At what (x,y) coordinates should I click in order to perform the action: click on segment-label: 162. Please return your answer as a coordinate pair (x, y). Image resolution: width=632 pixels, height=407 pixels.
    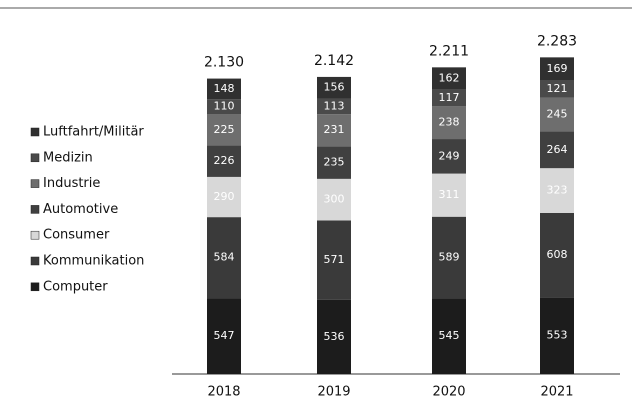
    Looking at the image, I should click on (449, 78).